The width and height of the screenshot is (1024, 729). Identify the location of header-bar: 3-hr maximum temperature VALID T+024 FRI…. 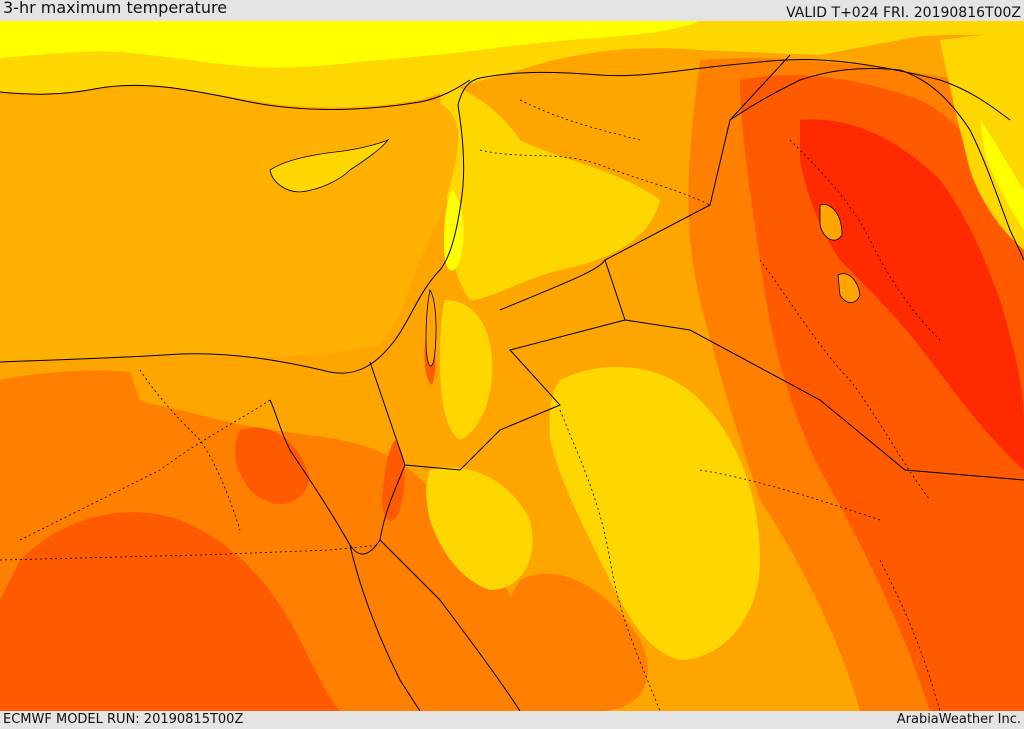
(512, 10).